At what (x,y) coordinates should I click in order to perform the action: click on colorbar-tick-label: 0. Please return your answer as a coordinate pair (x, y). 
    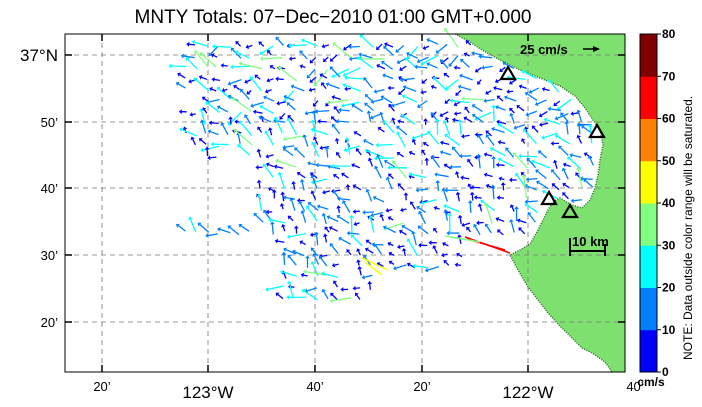
    Looking at the image, I should click on (665, 372).